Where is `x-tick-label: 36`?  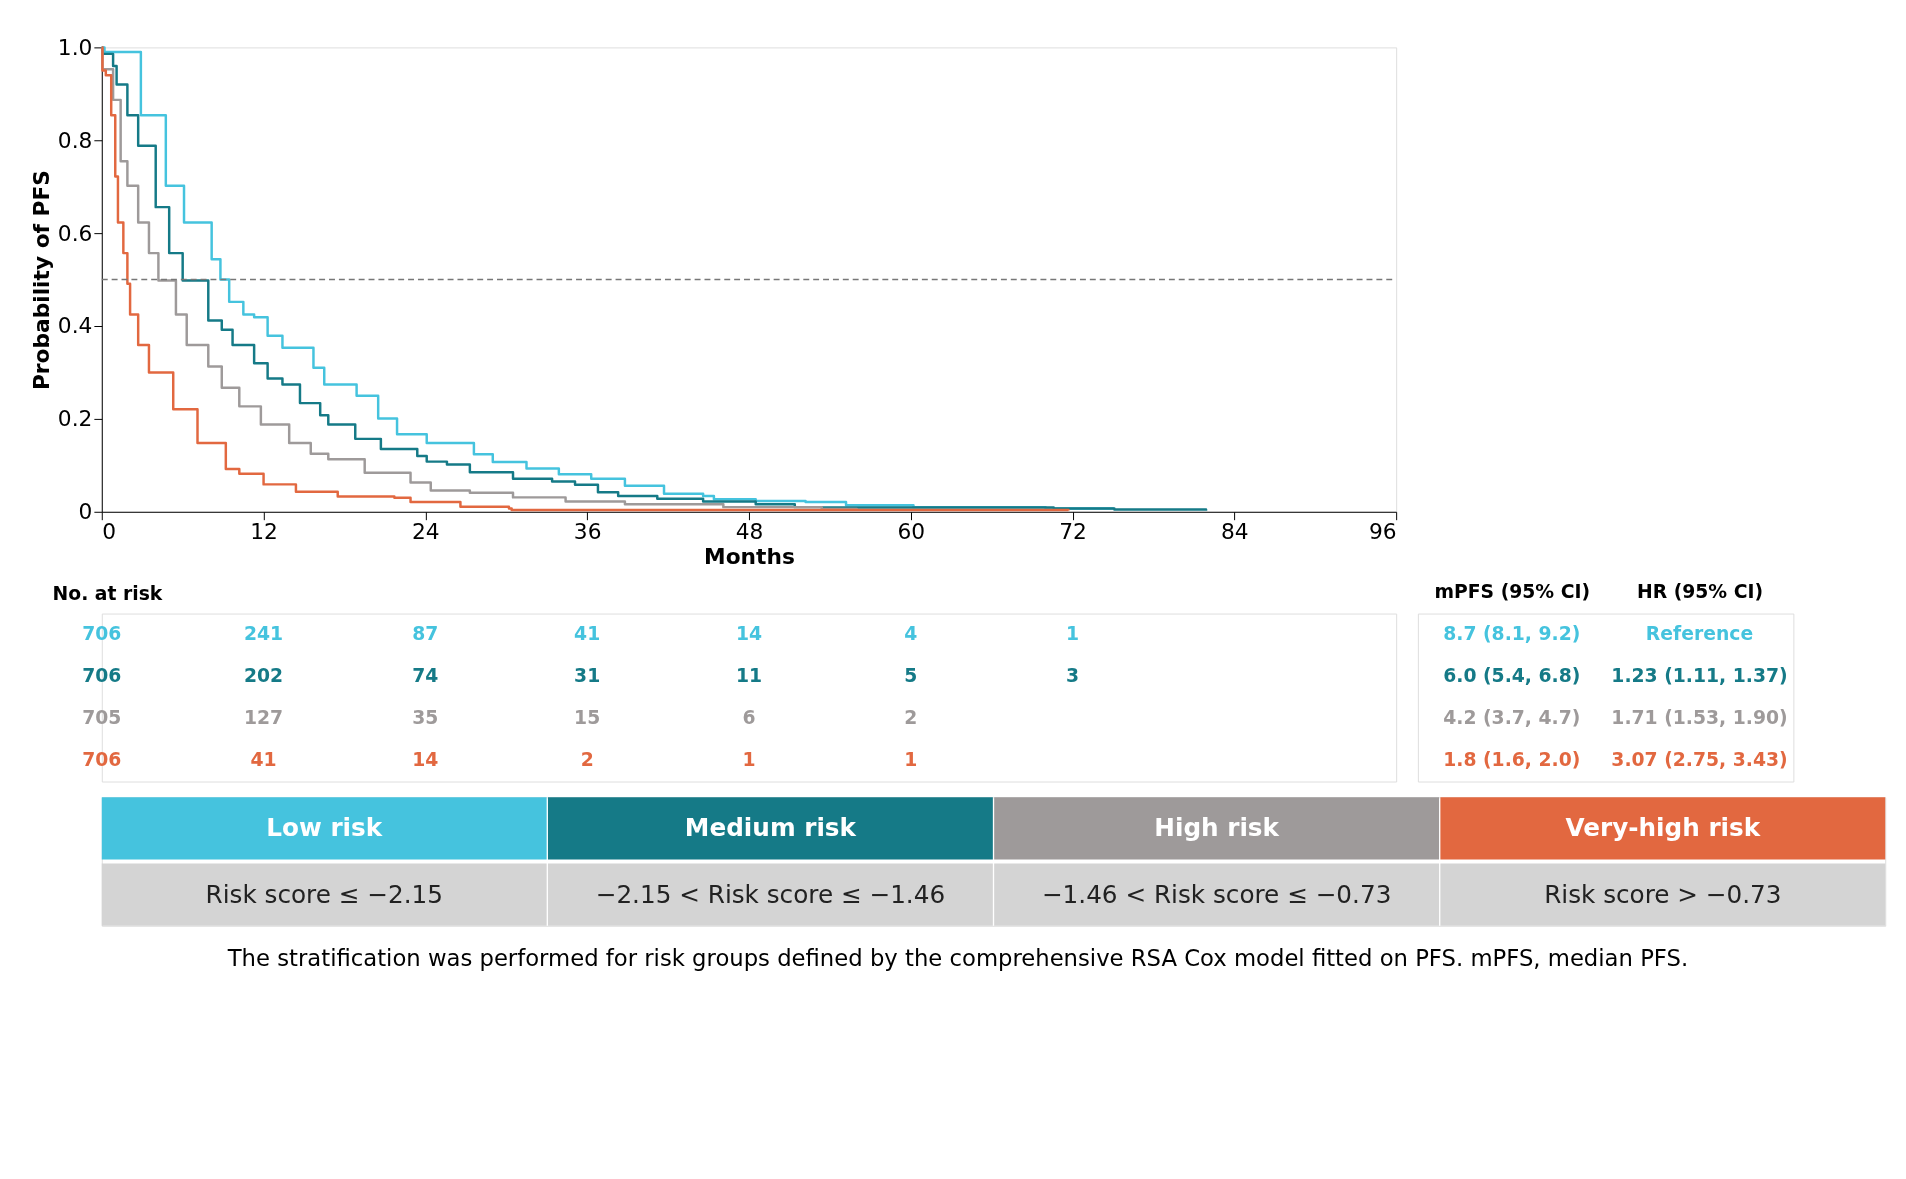
x-tick-label: 36 is located at coordinates (587, 531).